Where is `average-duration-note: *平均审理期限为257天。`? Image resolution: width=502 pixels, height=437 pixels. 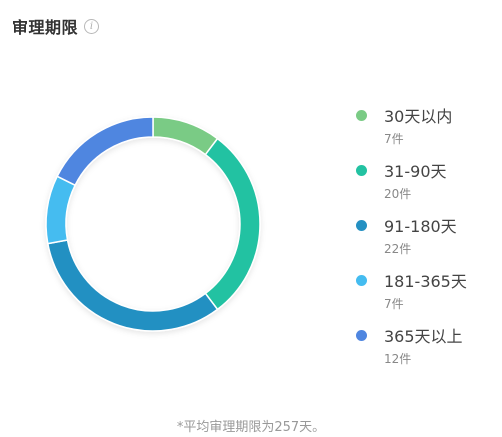 average-duration-note: *平均审理期限为257天。 is located at coordinates (251, 427).